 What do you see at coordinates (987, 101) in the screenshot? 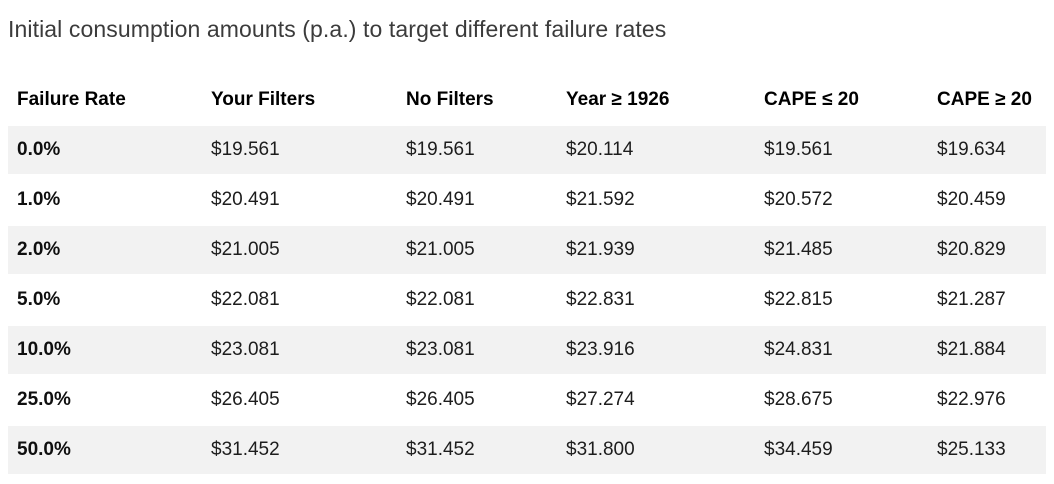
I see `column-header-5: CAPE ≥ 20` at bounding box center [987, 101].